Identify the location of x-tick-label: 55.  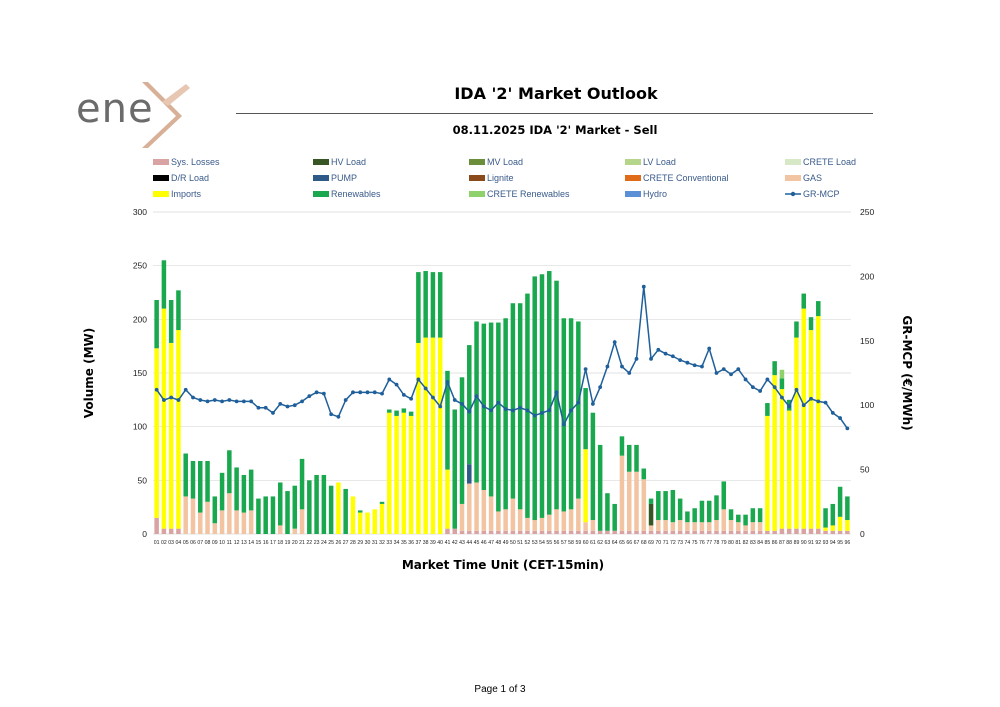
(549, 543).